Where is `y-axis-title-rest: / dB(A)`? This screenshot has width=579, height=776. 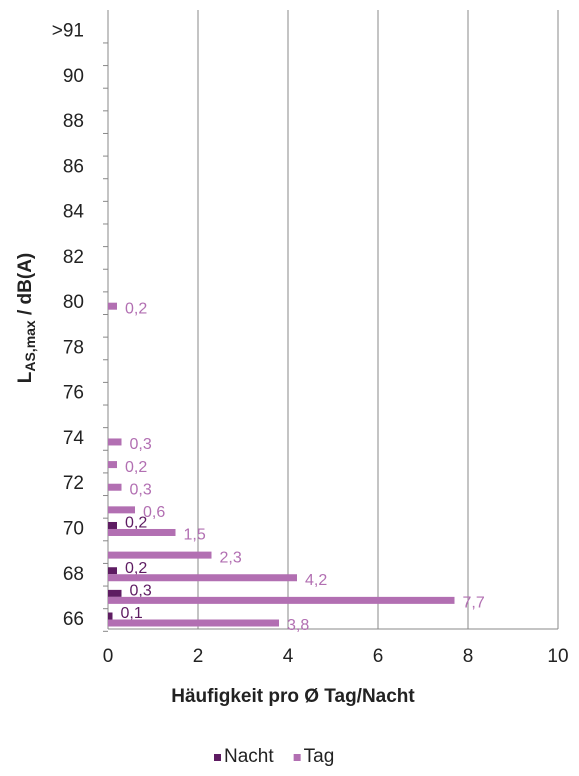
y-axis-title-rest: / dB(A) is located at coordinates (25, 287).